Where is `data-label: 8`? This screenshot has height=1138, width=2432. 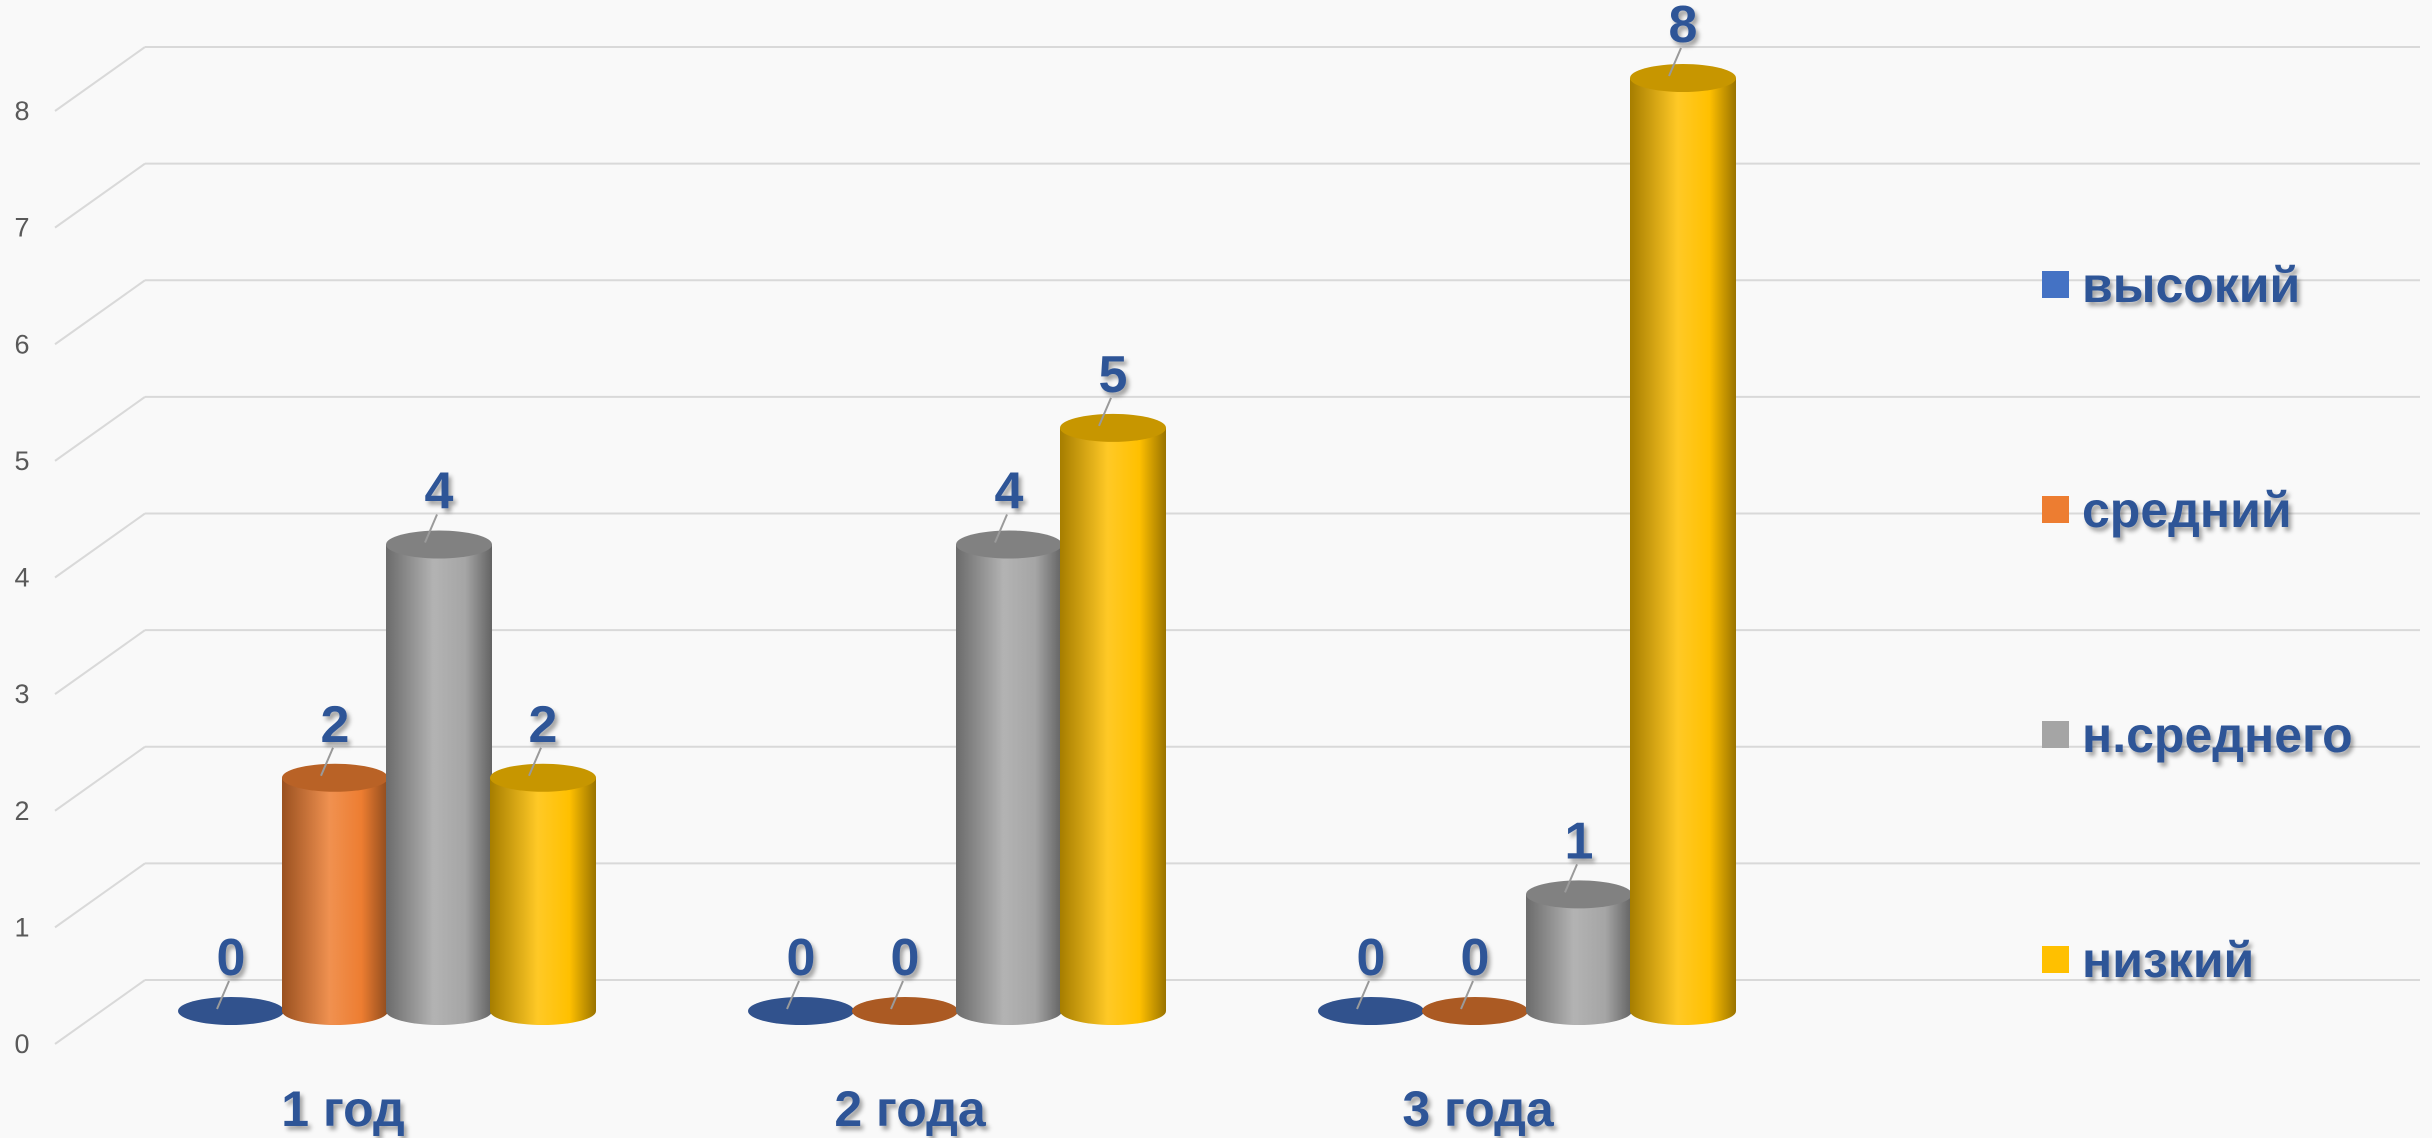 data-label: 8 is located at coordinates (1683, 27).